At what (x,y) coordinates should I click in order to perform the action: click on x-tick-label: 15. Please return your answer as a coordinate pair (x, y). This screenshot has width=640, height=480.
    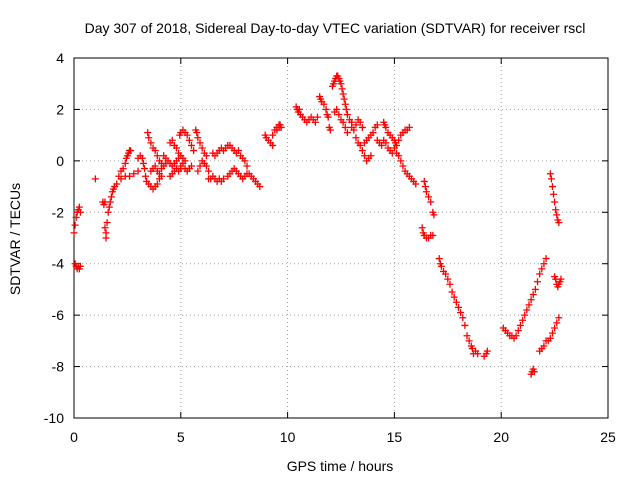
    Looking at the image, I should click on (395, 437).